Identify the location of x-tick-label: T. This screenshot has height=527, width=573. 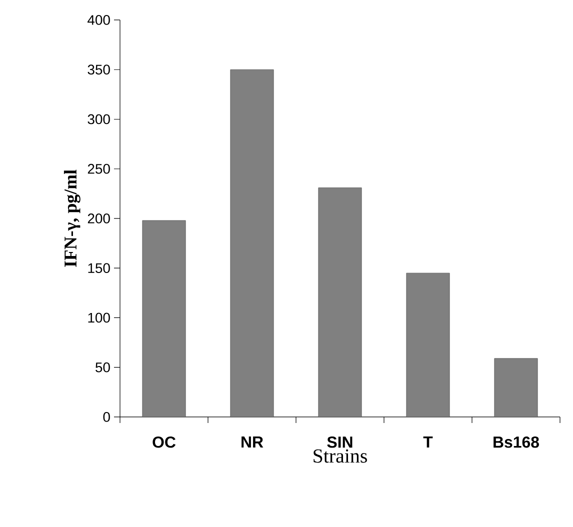
(428, 442).